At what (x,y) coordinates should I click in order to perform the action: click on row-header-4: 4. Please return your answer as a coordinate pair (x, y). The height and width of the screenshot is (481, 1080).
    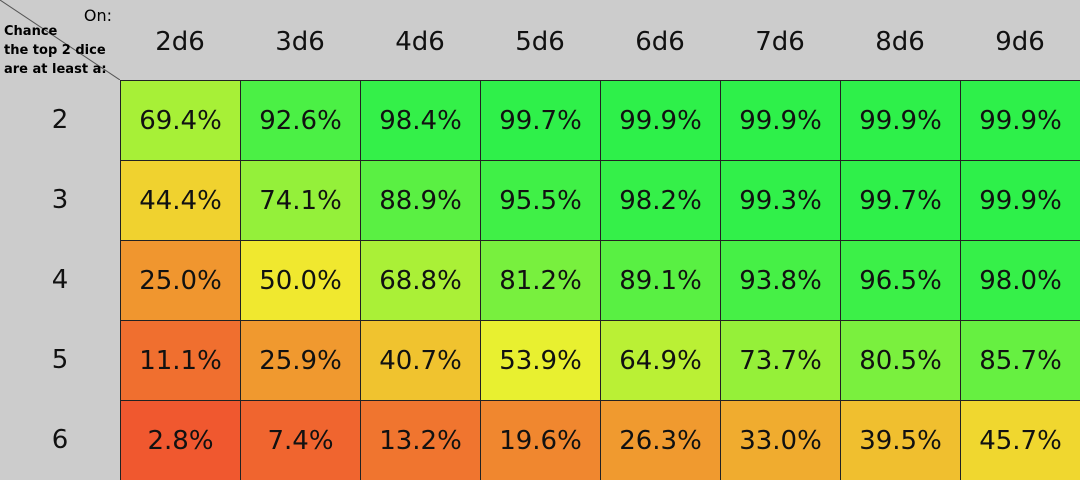
    Looking at the image, I should click on (60, 280).